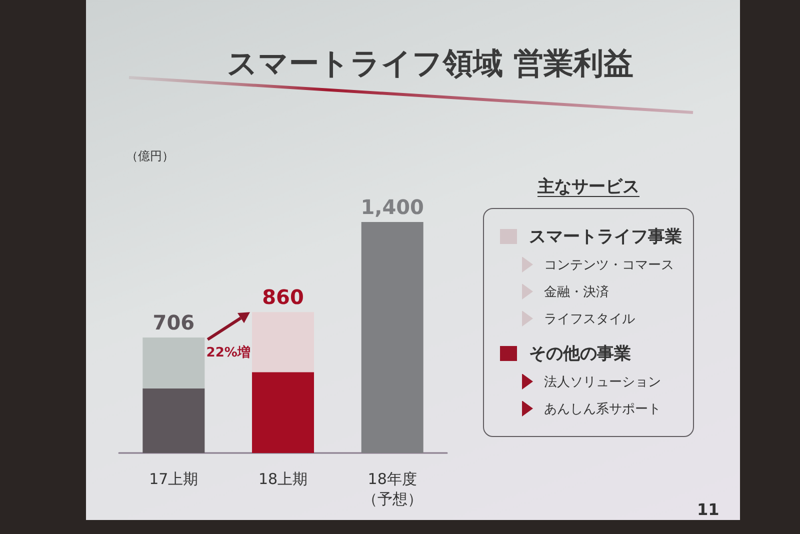 The height and width of the screenshot is (534, 800). I want to click on y-axis-title: （億円）, so click(150, 156).